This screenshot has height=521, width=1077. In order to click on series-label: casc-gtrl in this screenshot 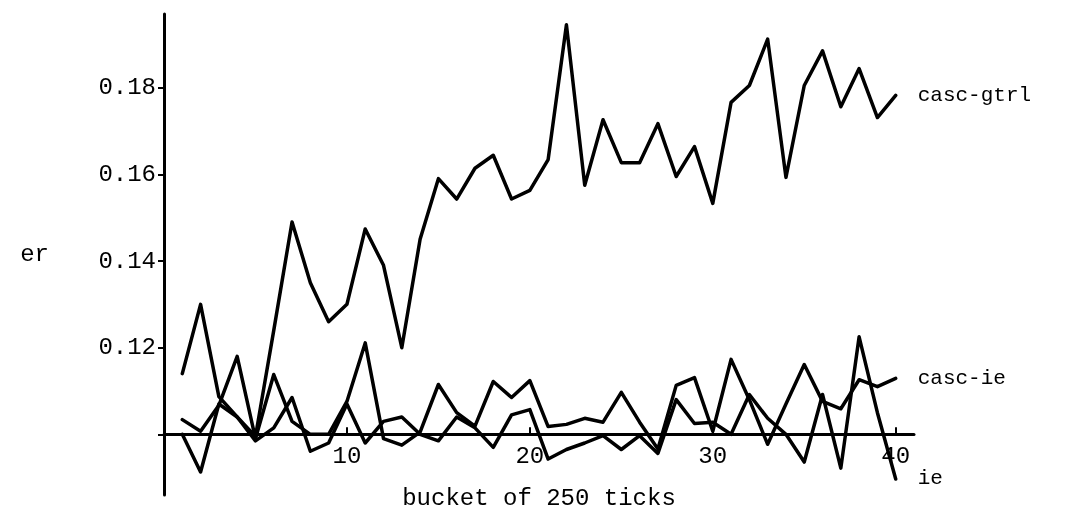, I will do `click(974, 95)`.